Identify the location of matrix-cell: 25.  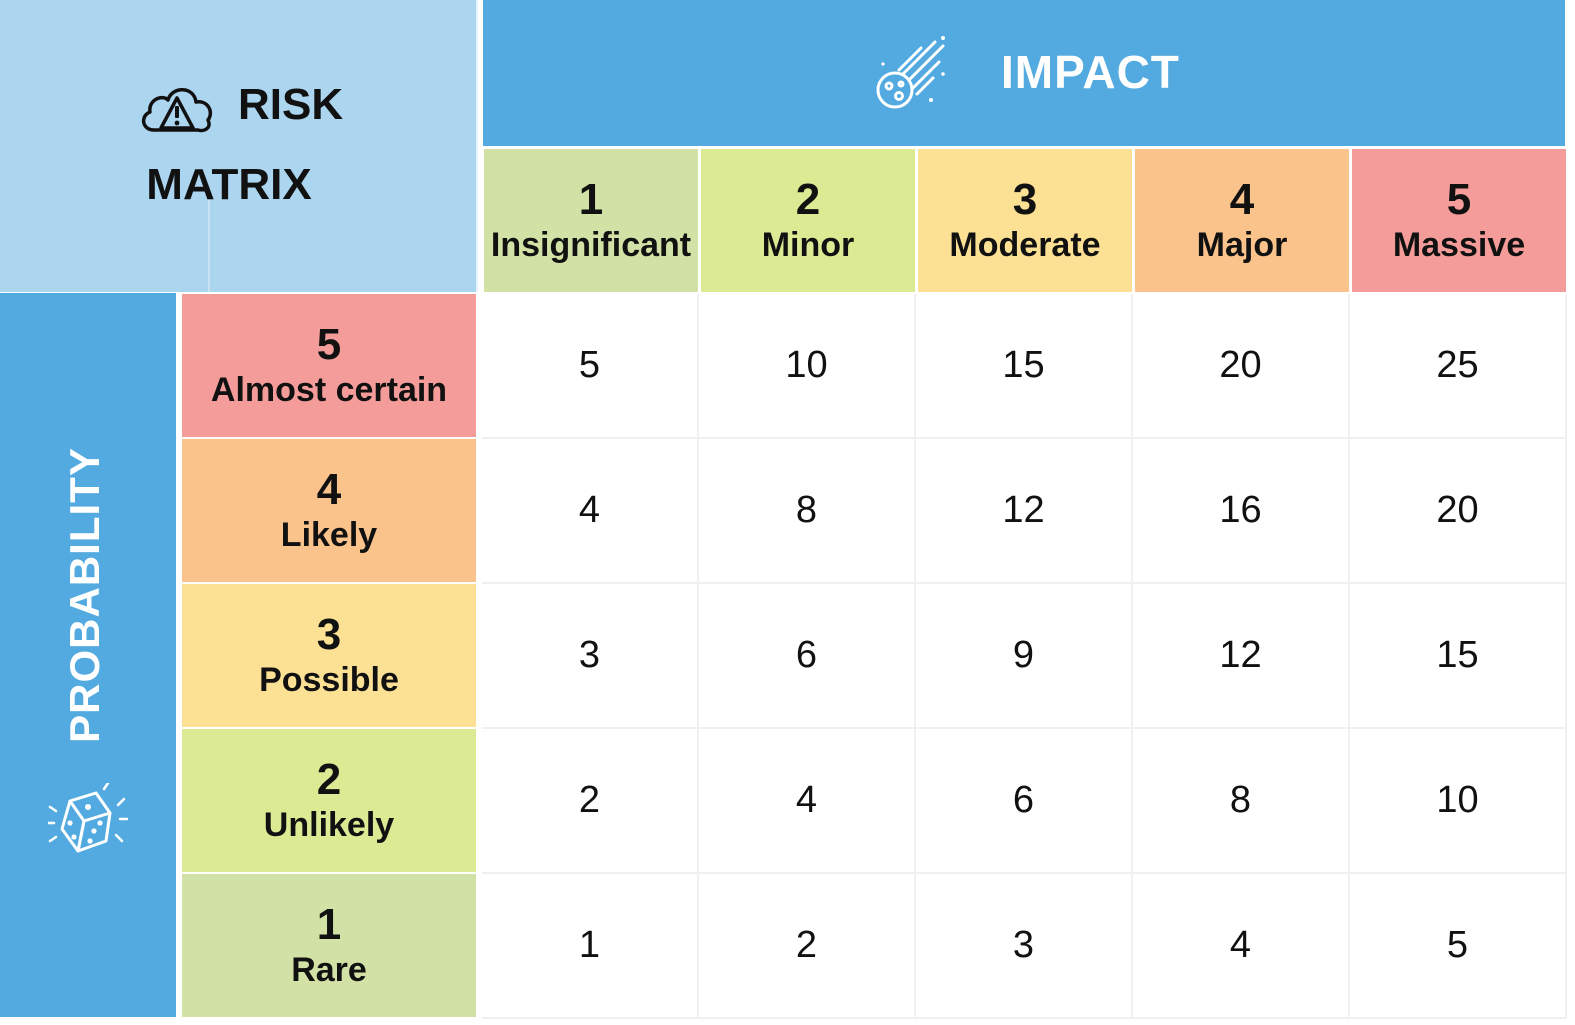
(1458, 366).